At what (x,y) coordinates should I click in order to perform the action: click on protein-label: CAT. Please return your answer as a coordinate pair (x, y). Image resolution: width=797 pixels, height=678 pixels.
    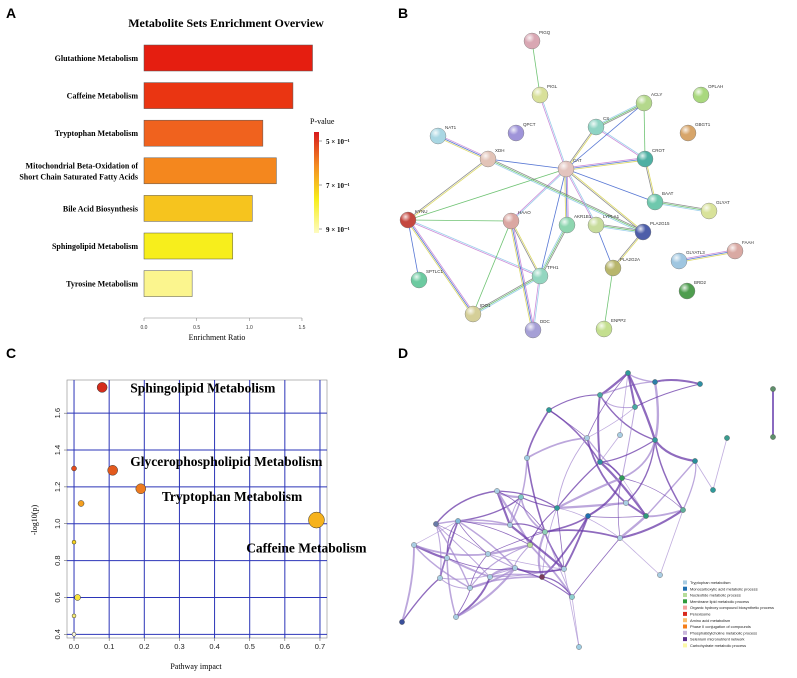
    Looking at the image, I should click on (577, 160).